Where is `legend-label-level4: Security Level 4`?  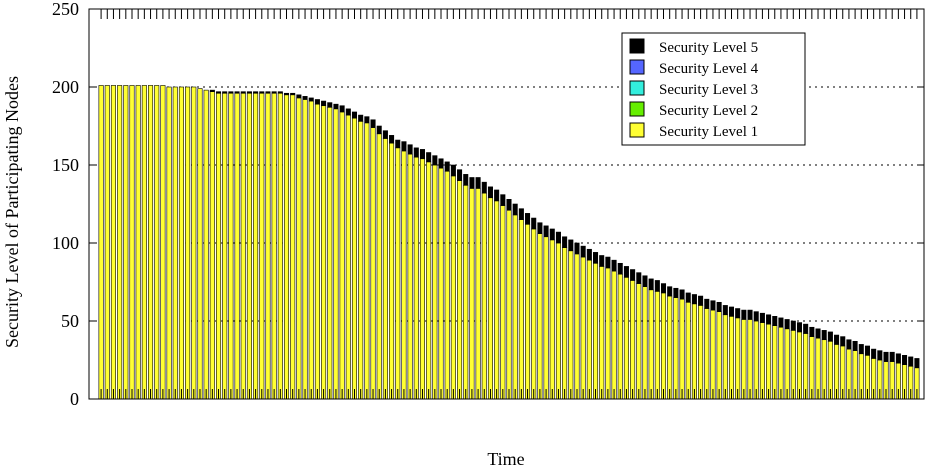 legend-label-level4: Security Level 4 is located at coordinates (709, 69).